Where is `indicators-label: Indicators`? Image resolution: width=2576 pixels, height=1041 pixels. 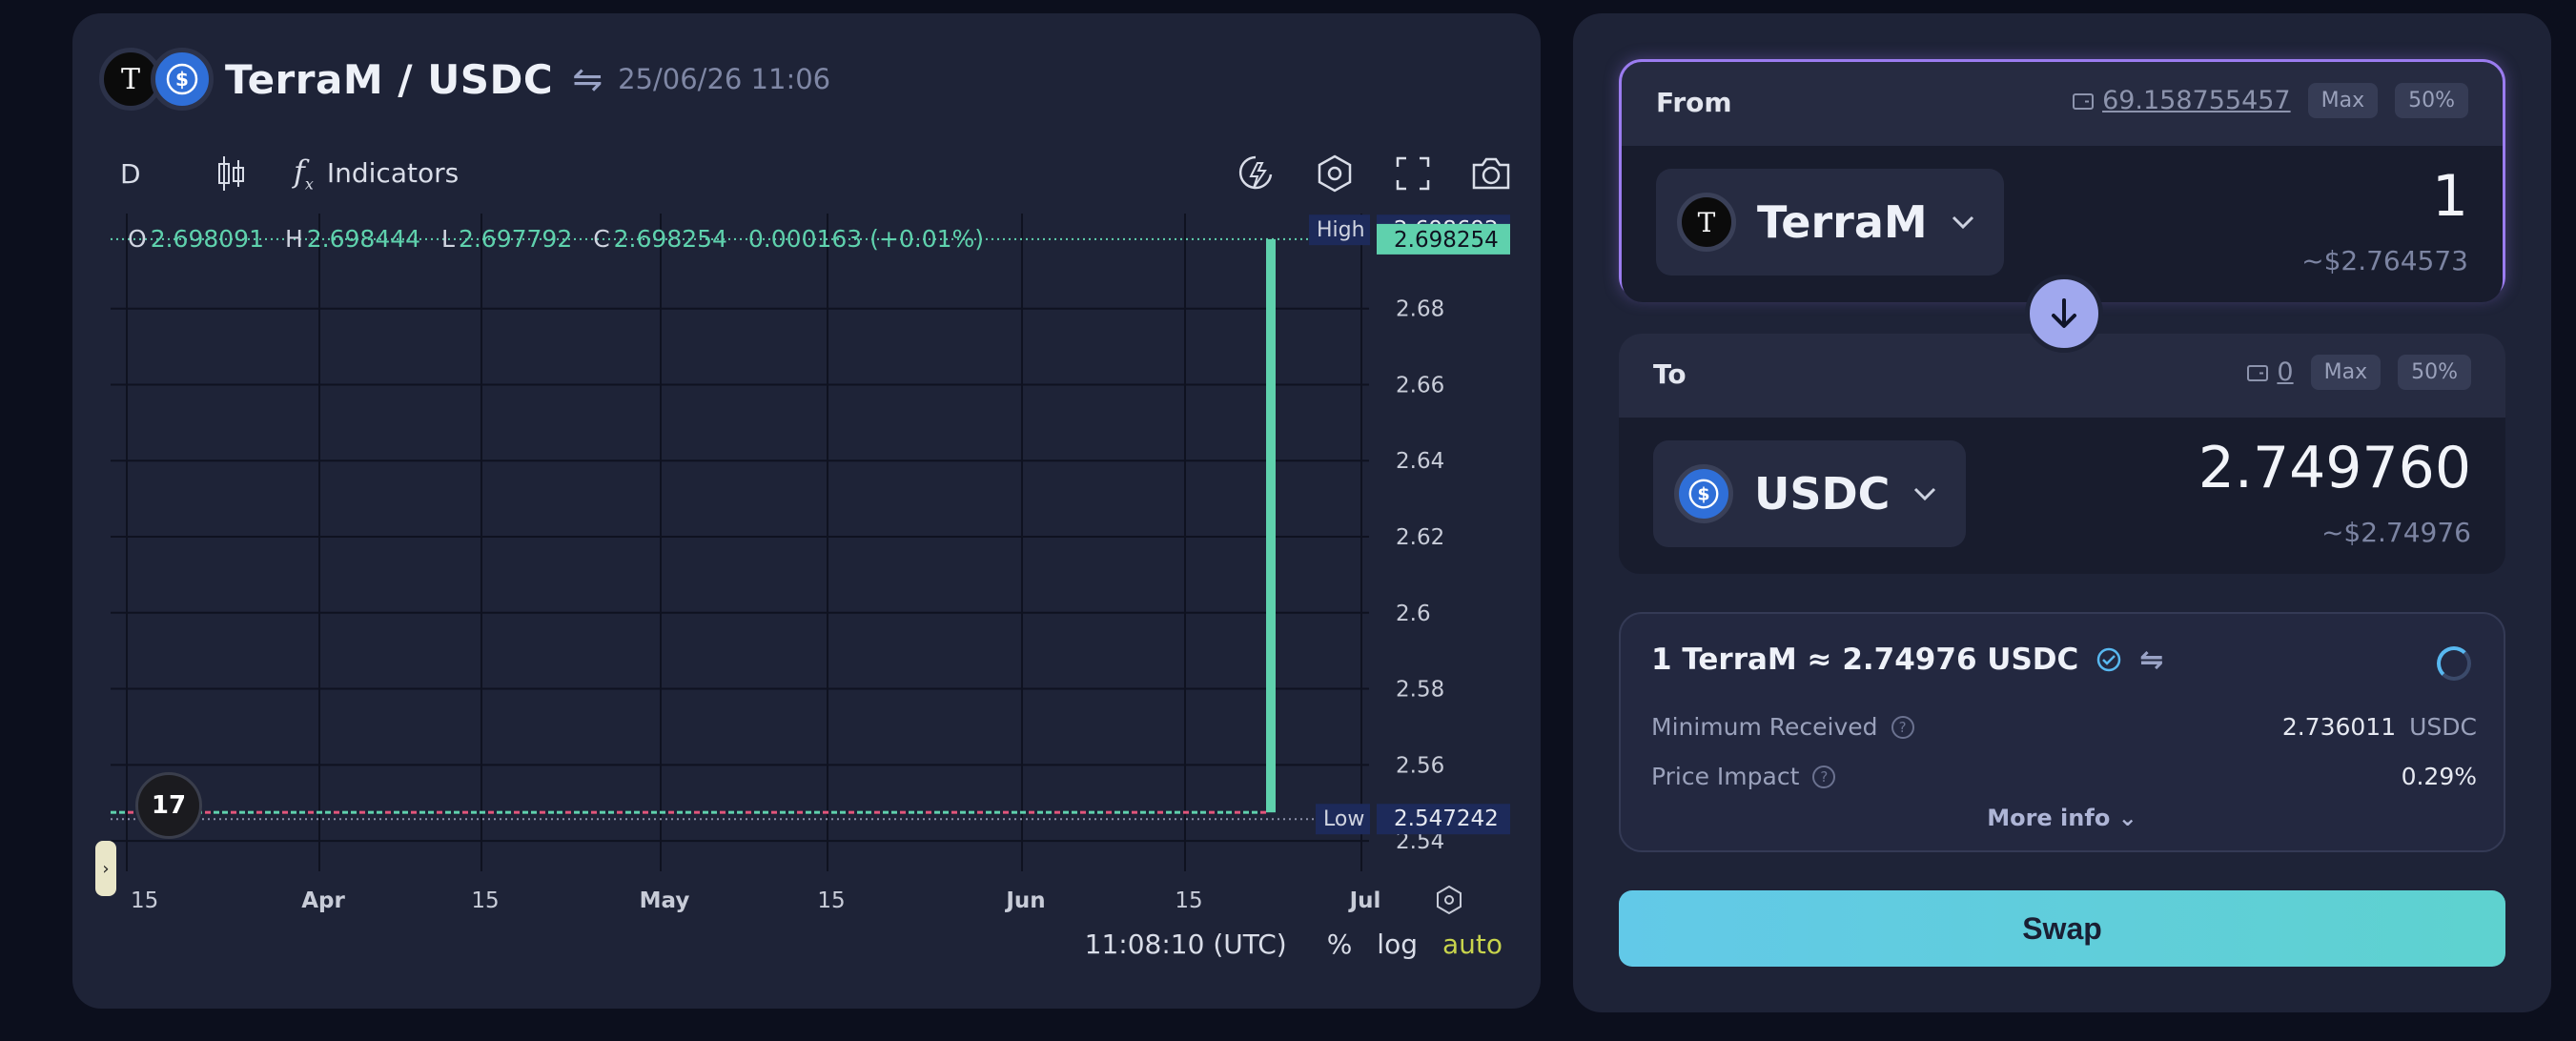
indicators-label: Indicators is located at coordinates (393, 173).